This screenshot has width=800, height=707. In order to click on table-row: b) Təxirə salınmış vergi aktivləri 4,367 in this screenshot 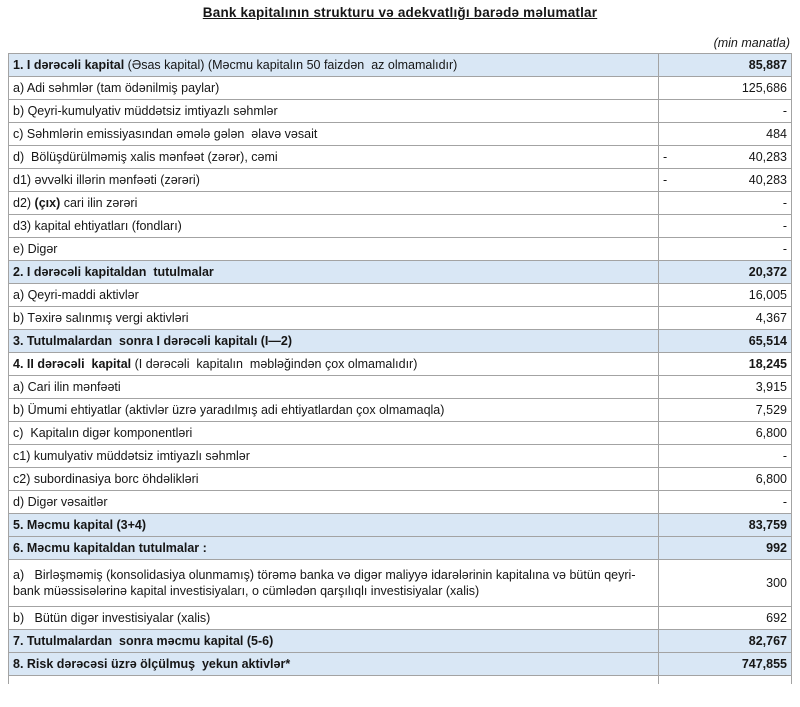, I will do `click(400, 318)`.